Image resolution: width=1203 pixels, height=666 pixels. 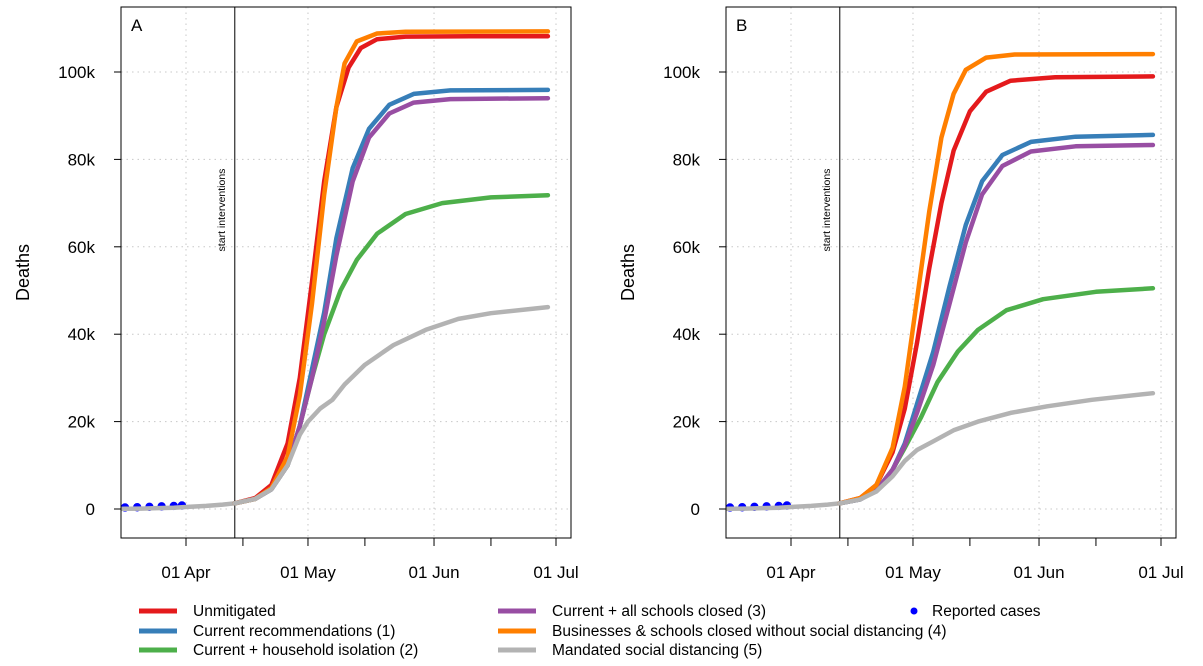 What do you see at coordinates (659, 611) in the screenshot?
I see `legend-label: Current + all schools closed (3)` at bounding box center [659, 611].